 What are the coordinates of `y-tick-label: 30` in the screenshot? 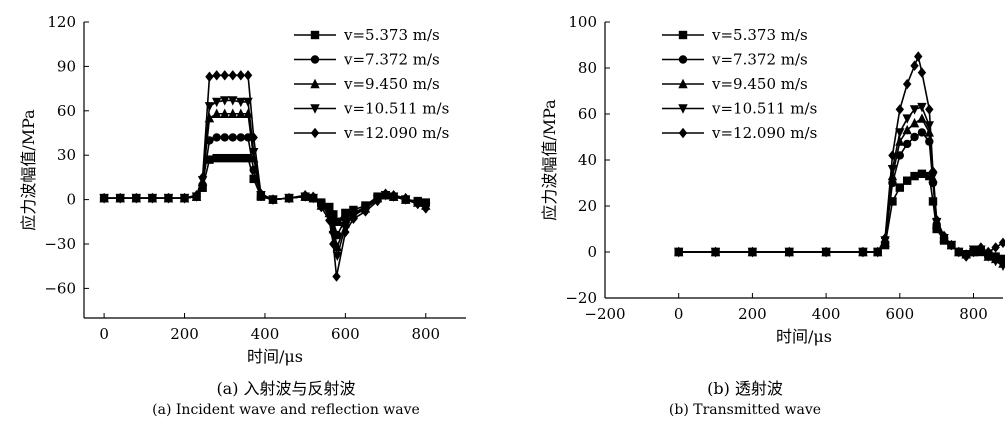 It's located at (66, 155).